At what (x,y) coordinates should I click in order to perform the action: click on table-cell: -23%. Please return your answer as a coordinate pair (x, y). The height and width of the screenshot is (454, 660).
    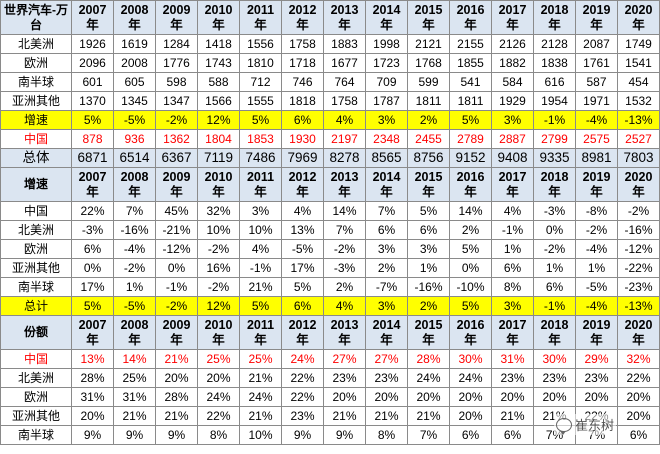
    Looking at the image, I should click on (638, 287).